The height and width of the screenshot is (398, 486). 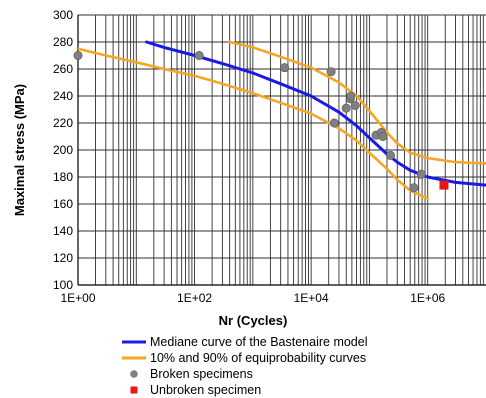 I want to click on legend-swatch-broken, so click(x=134, y=374).